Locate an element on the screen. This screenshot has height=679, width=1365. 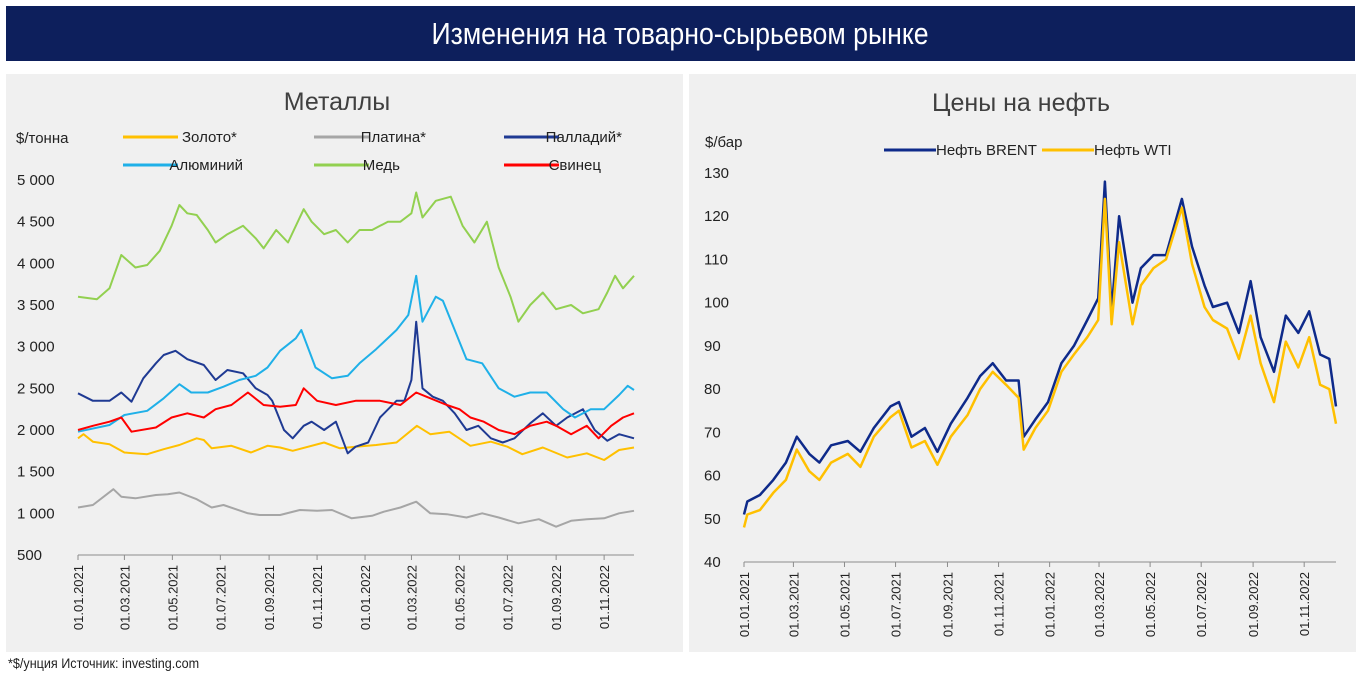
oil-y-tick-label: 40 is located at coordinates (712, 562).